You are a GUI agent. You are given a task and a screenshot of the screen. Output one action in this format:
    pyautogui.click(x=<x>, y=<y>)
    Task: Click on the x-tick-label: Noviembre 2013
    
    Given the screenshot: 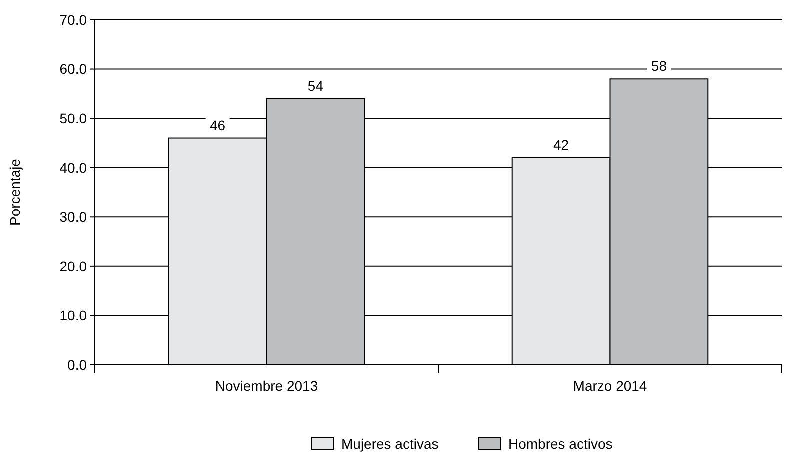 What is the action you would take?
    pyautogui.click(x=266, y=386)
    